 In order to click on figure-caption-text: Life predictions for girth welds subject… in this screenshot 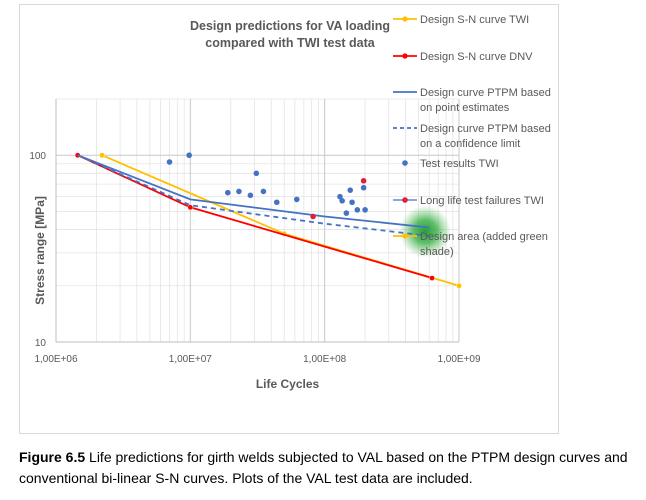, I will do `click(323, 467)`.